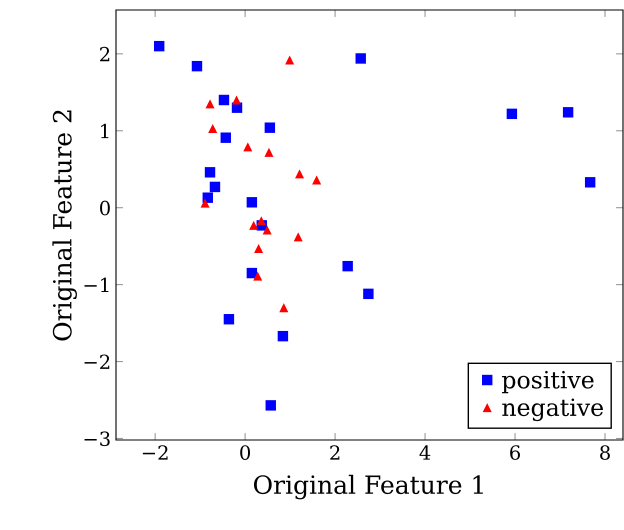  I want to click on x-tick-label: 4, so click(424, 452).